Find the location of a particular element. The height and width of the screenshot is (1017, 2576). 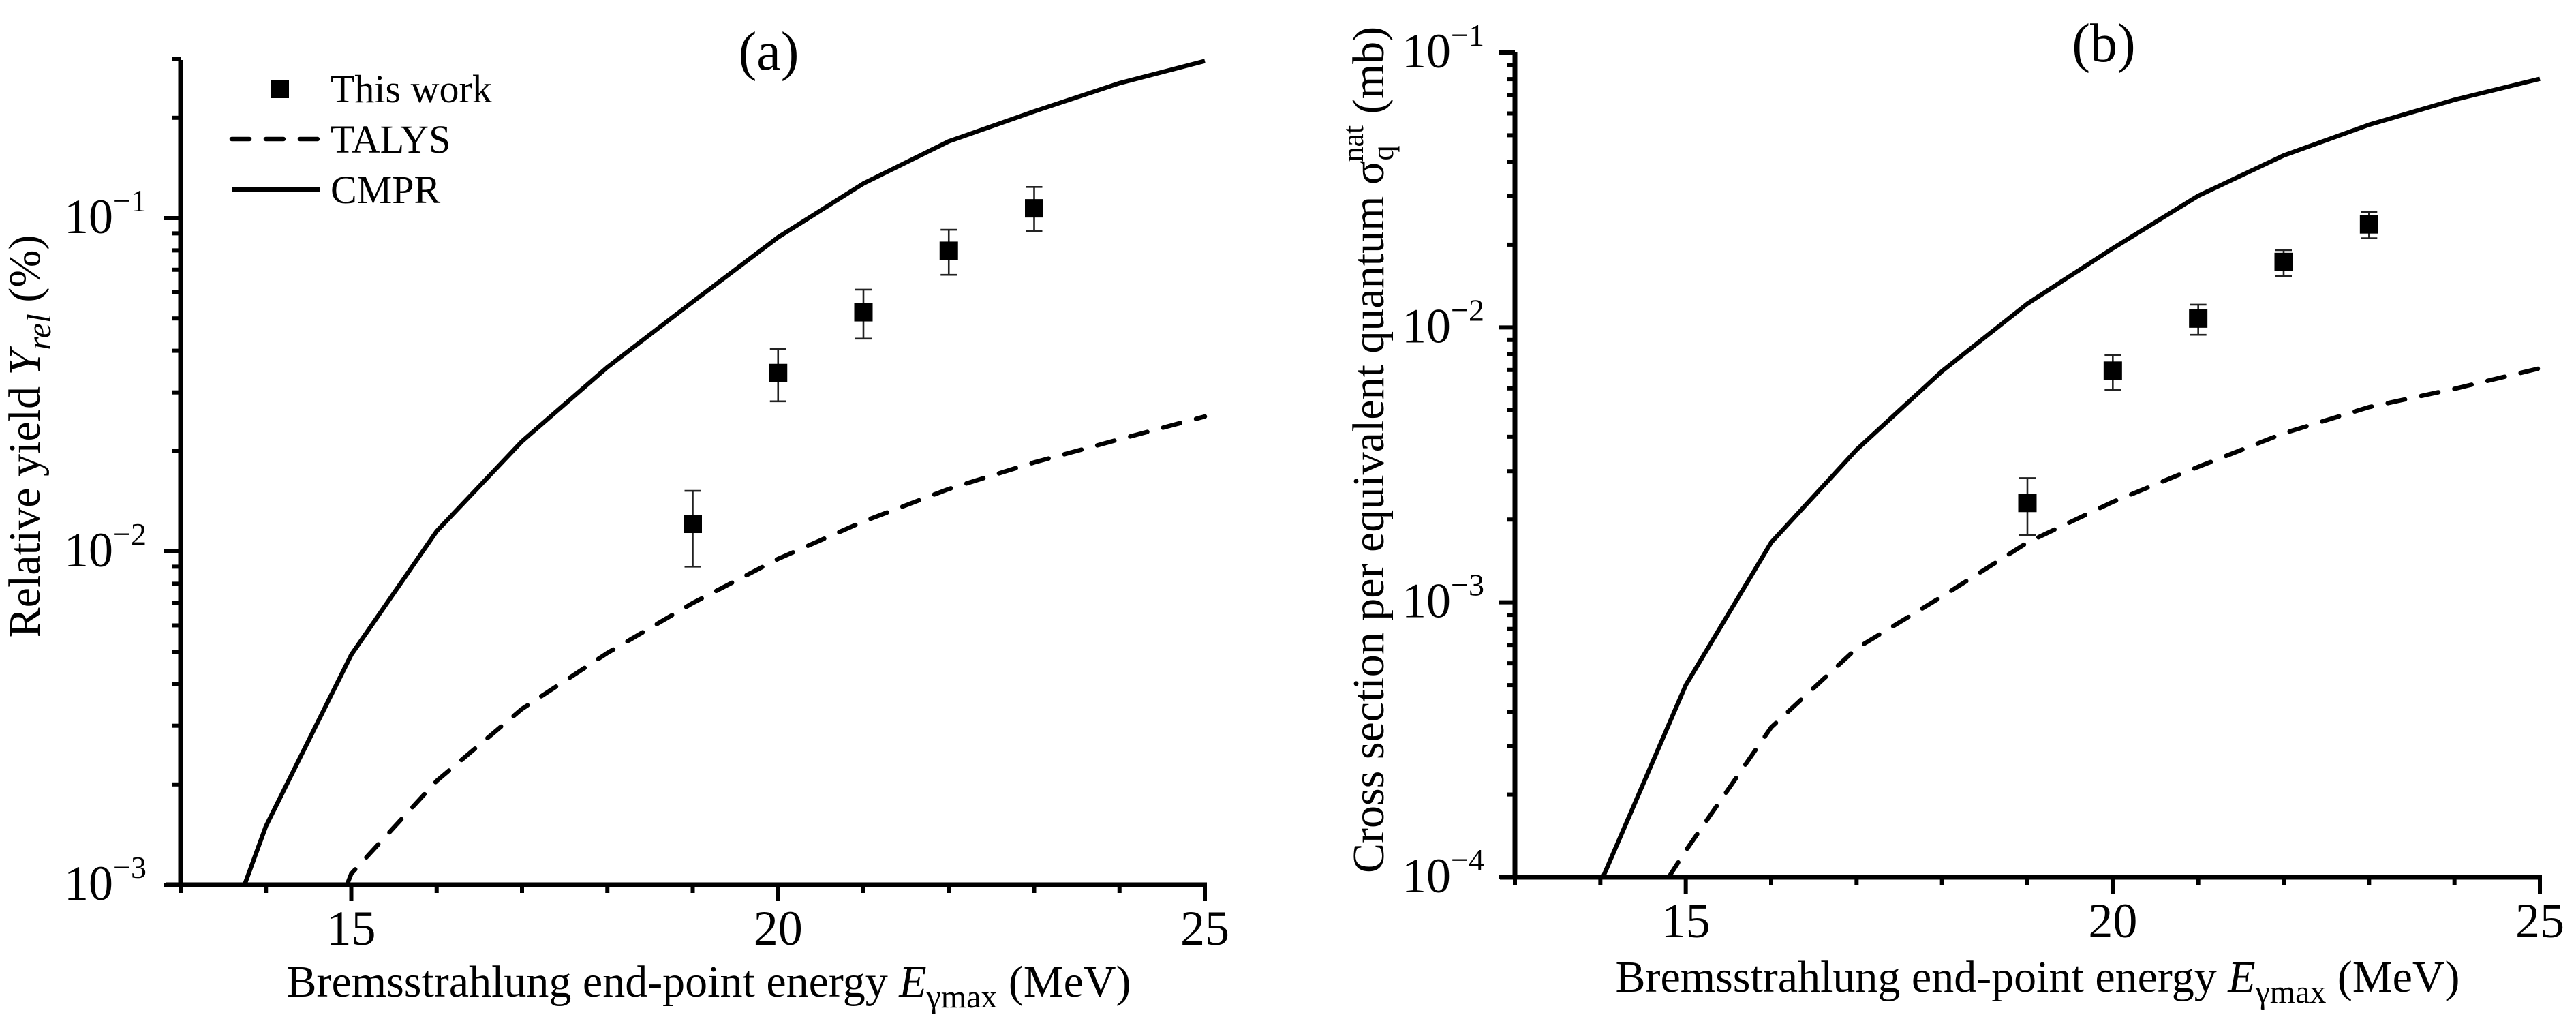

legend-label: This work is located at coordinates (412, 89).